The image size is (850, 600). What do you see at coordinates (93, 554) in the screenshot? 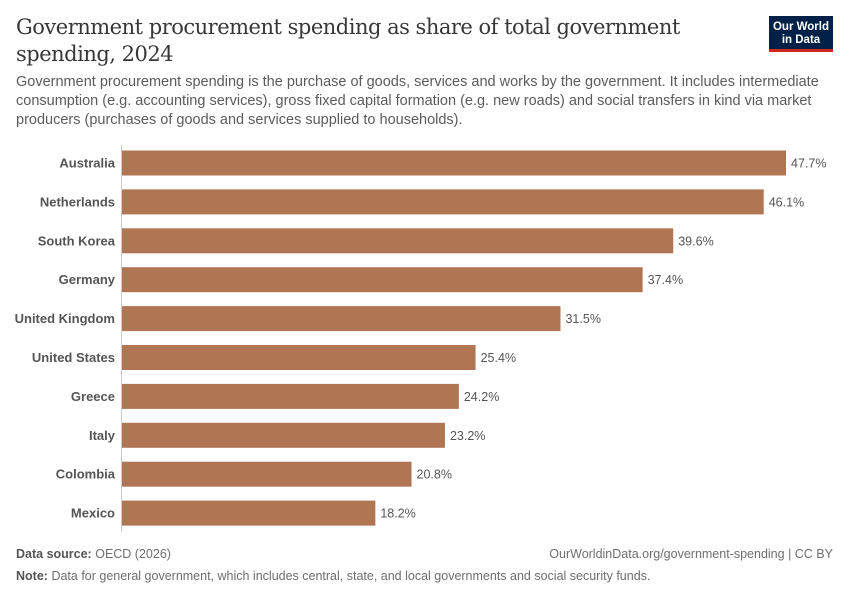
I see `data-source: Data source: OECD (2026)` at bounding box center [93, 554].